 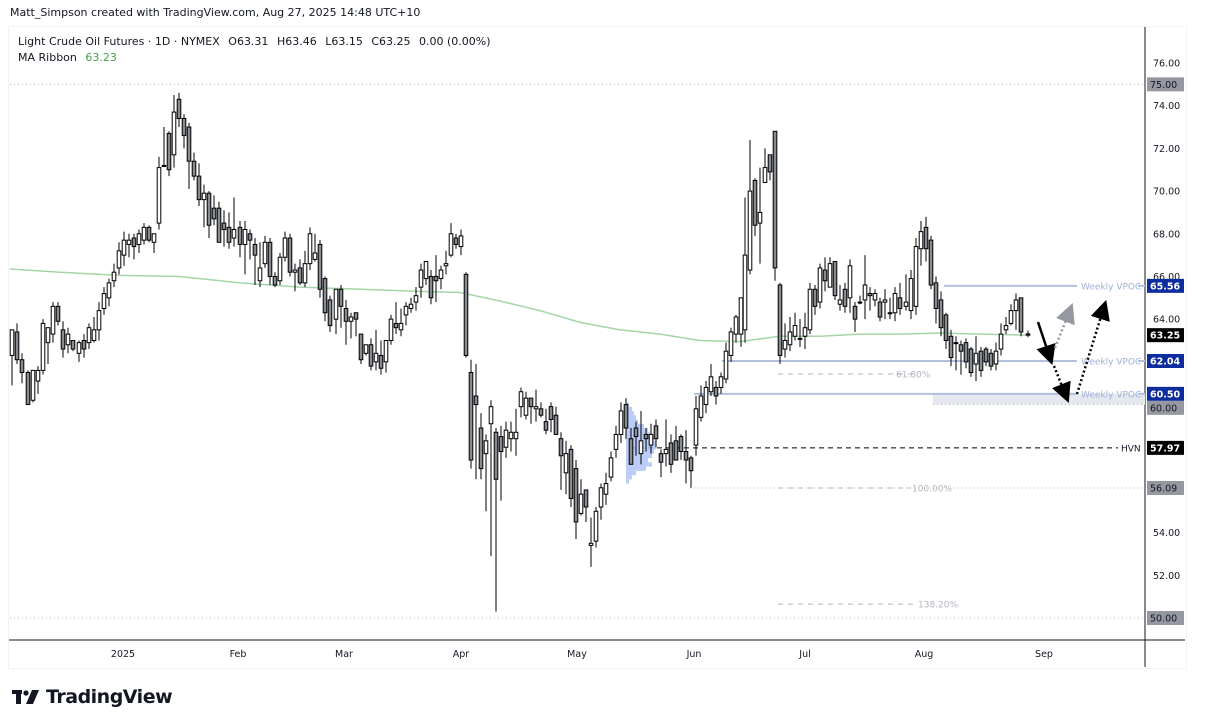 What do you see at coordinates (47, 57) in the screenshot?
I see `indicator-name: MA Ribbon` at bounding box center [47, 57].